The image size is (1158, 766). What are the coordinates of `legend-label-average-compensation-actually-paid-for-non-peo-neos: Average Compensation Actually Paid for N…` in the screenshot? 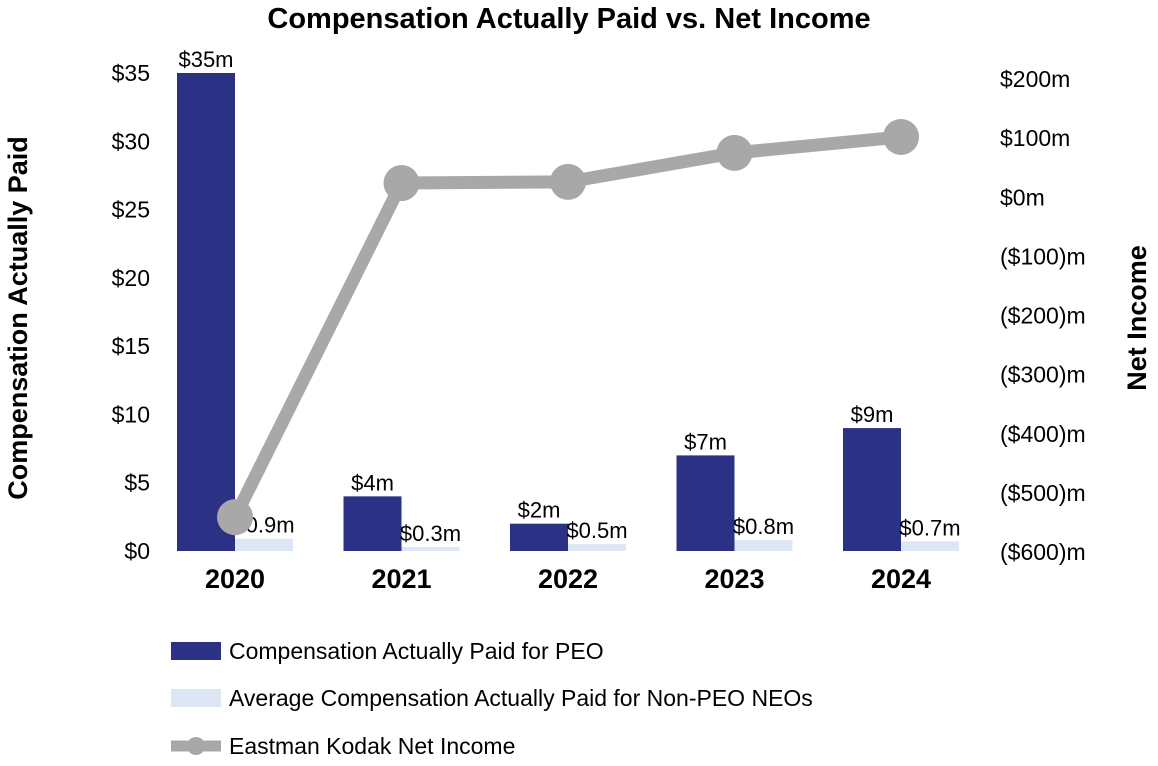 It's located at (521, 698).